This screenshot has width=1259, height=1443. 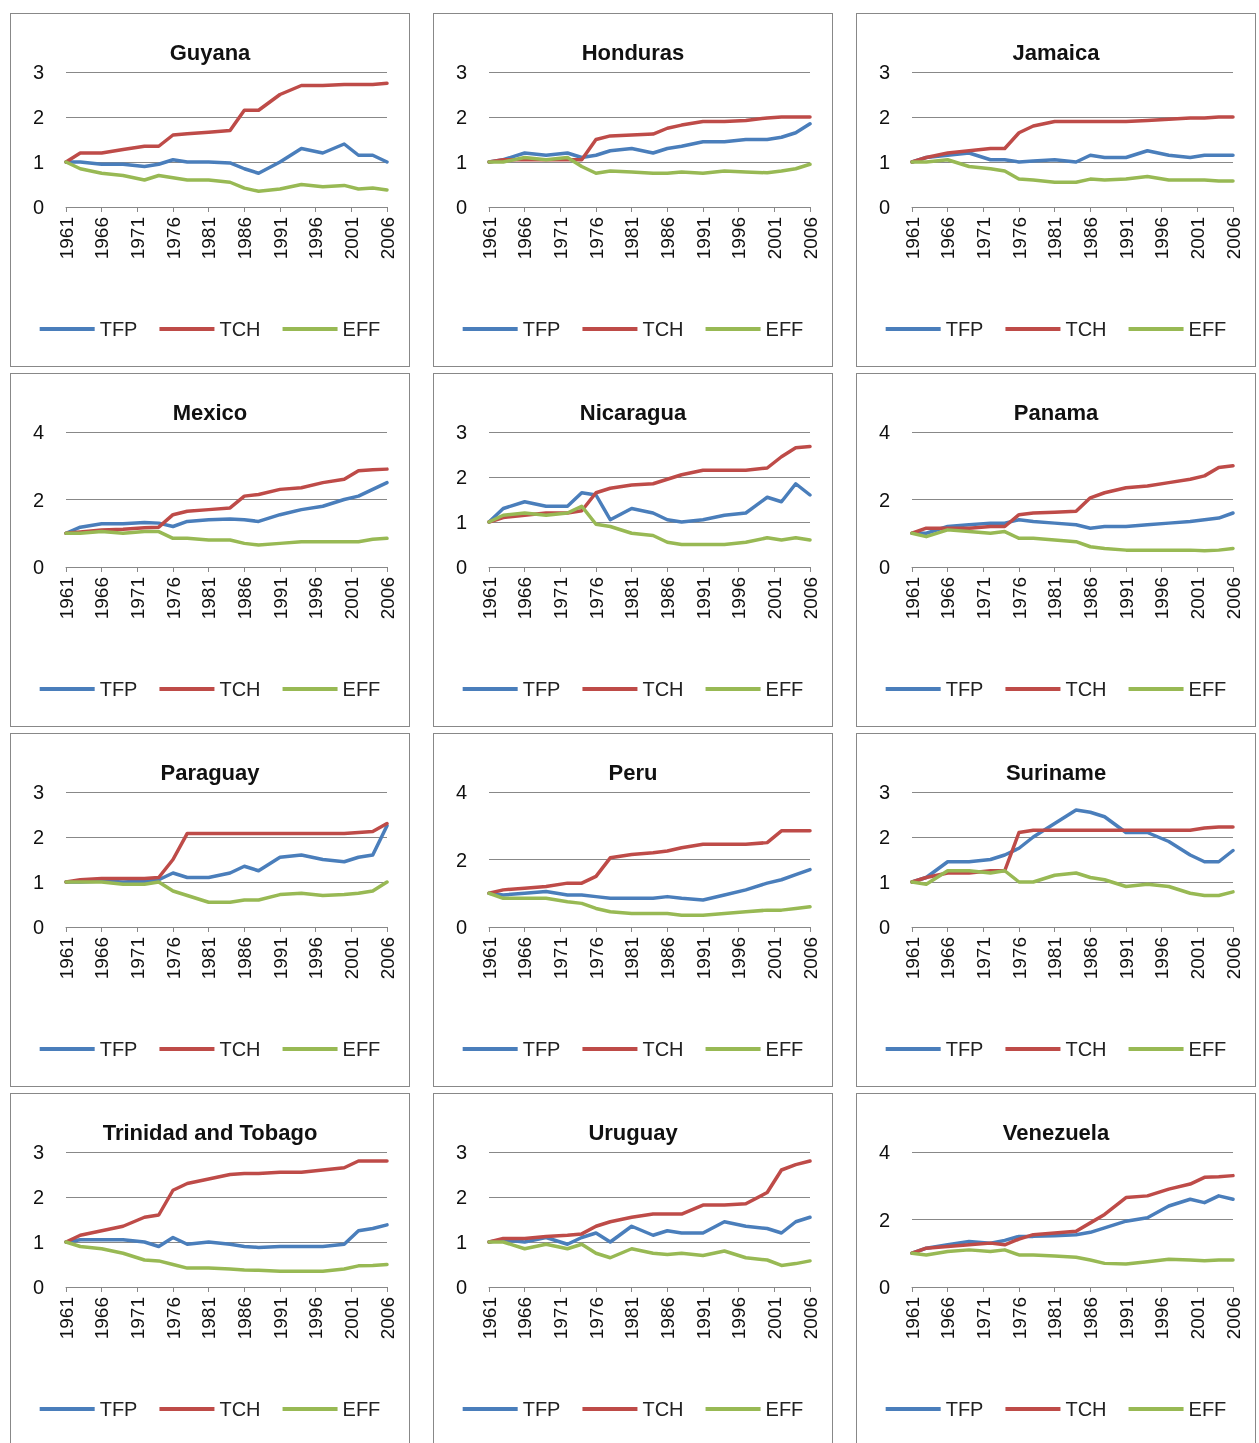 What do you see at coordinates (461, 792) in the screenshot?
I see `y-tick-label: 4` at bounding box center [461, 792].